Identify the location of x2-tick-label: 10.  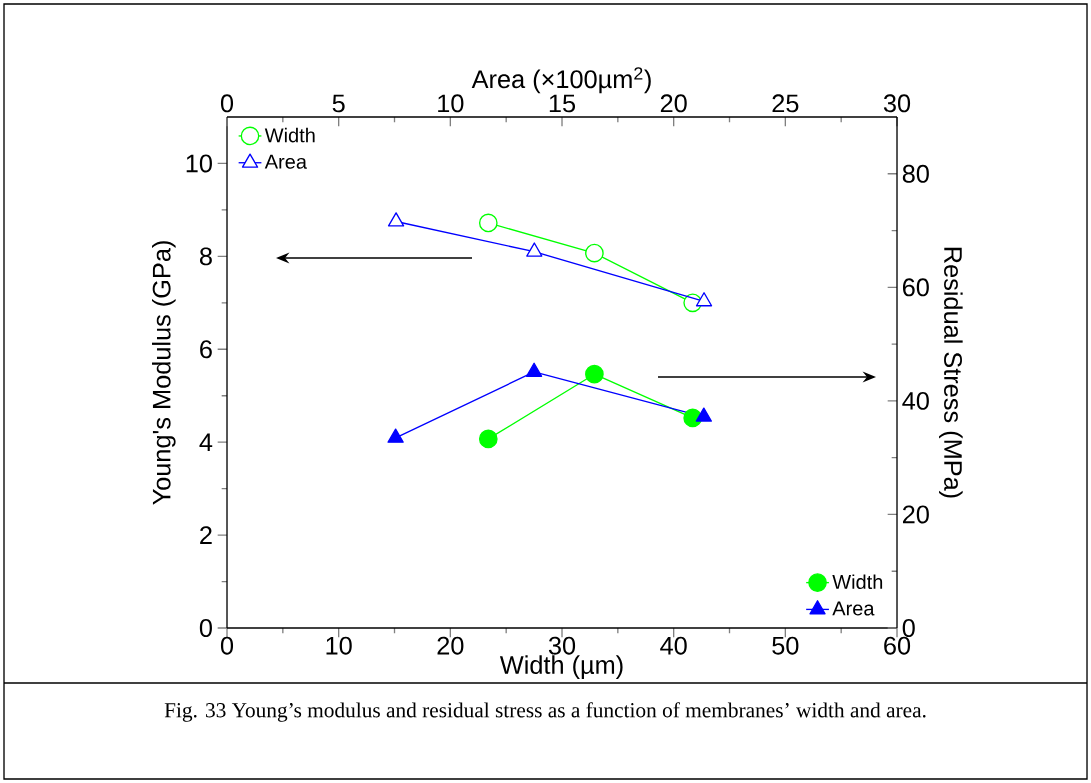
(451, 103).